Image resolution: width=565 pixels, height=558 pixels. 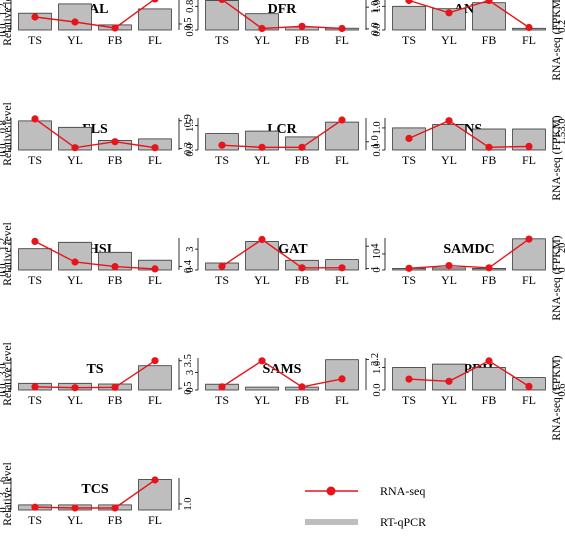 I want to click on right-tick-label: 0.3, so click(x=188, y=148).